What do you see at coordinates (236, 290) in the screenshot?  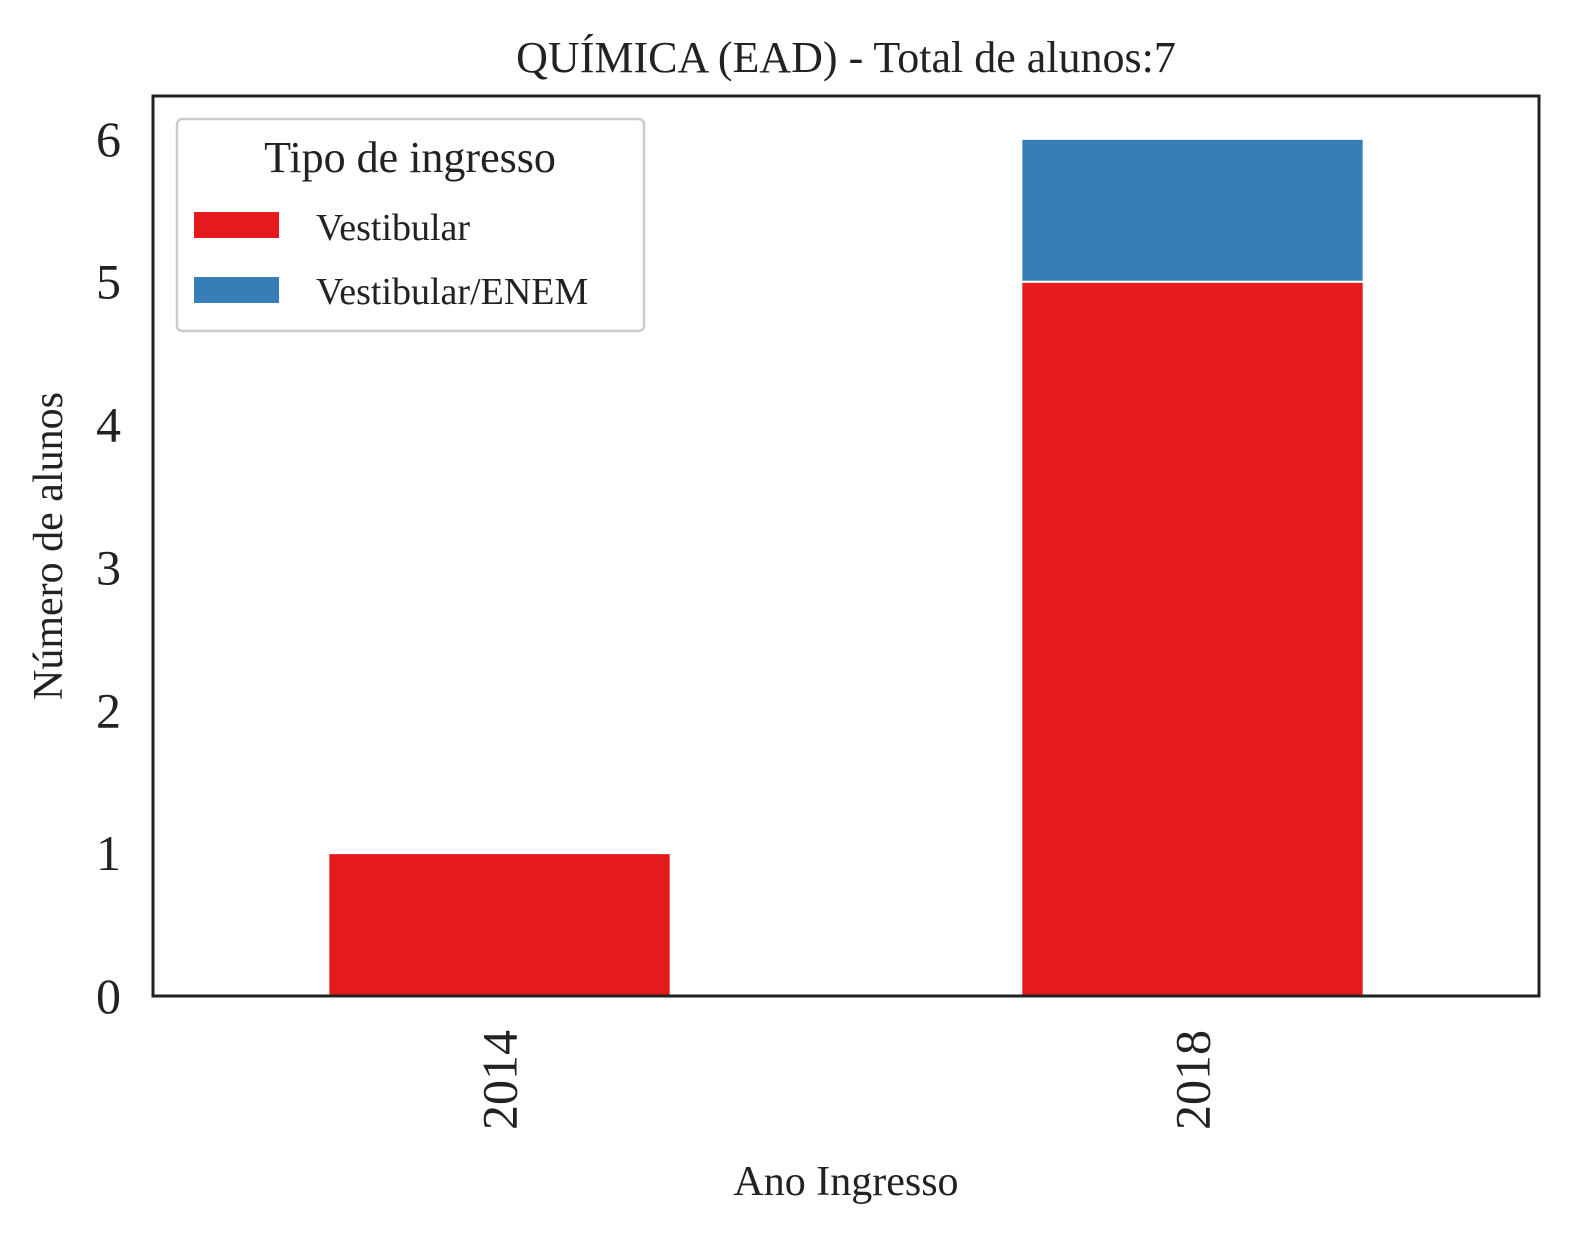 I see `legend-swatch-vestibular-enem` at bounding box center [236, 290].